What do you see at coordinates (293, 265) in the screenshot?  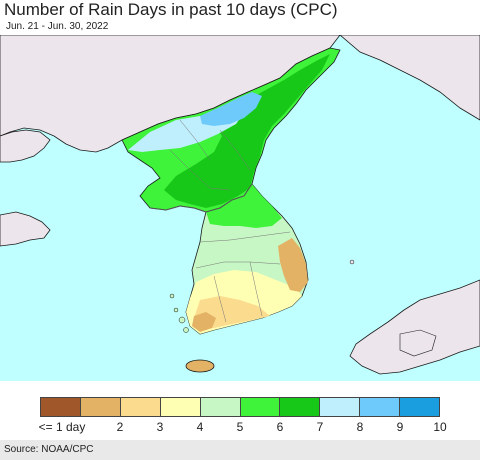 I see `rain-zone-2-east` at bounding box center [293, 265].